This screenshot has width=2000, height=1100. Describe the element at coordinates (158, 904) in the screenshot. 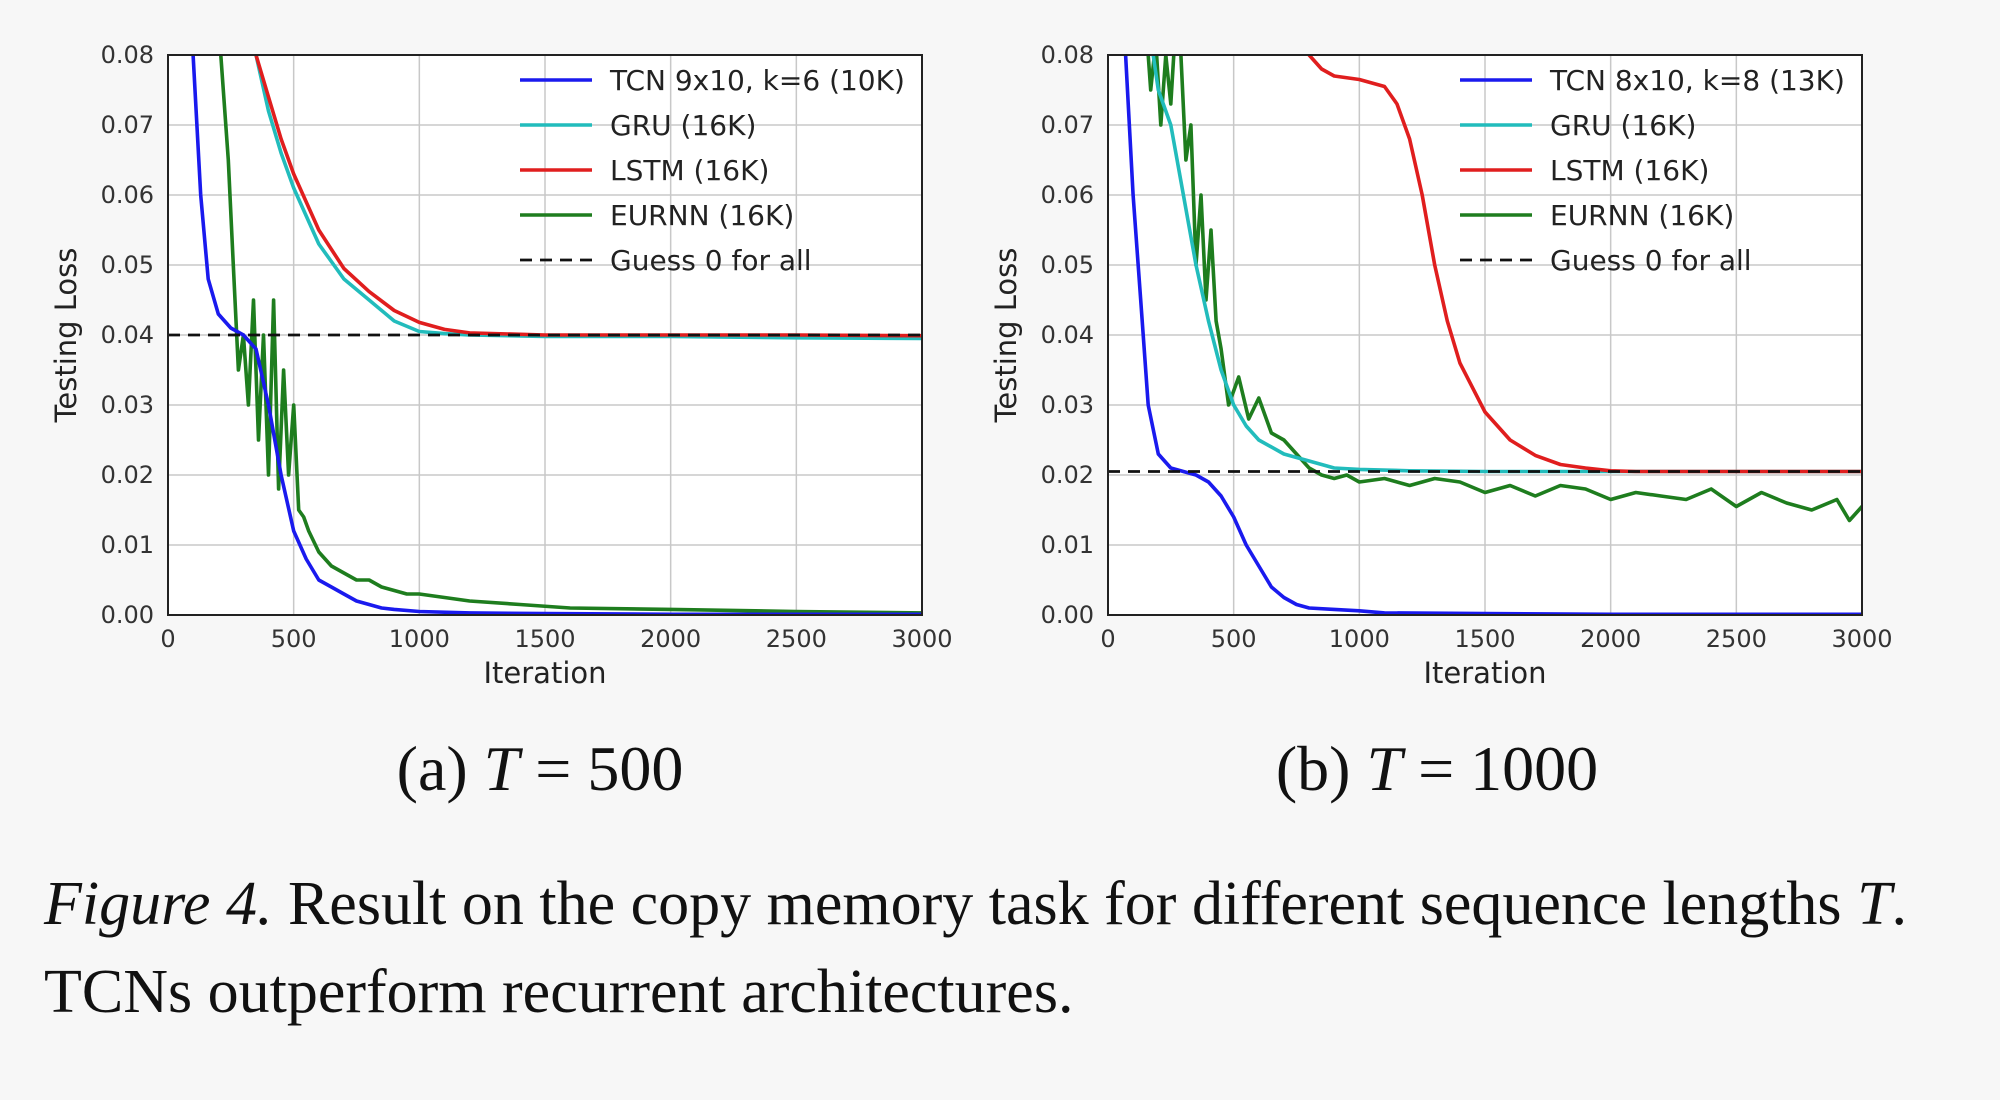

I see `caption-lead: Figure 4.` at that location.